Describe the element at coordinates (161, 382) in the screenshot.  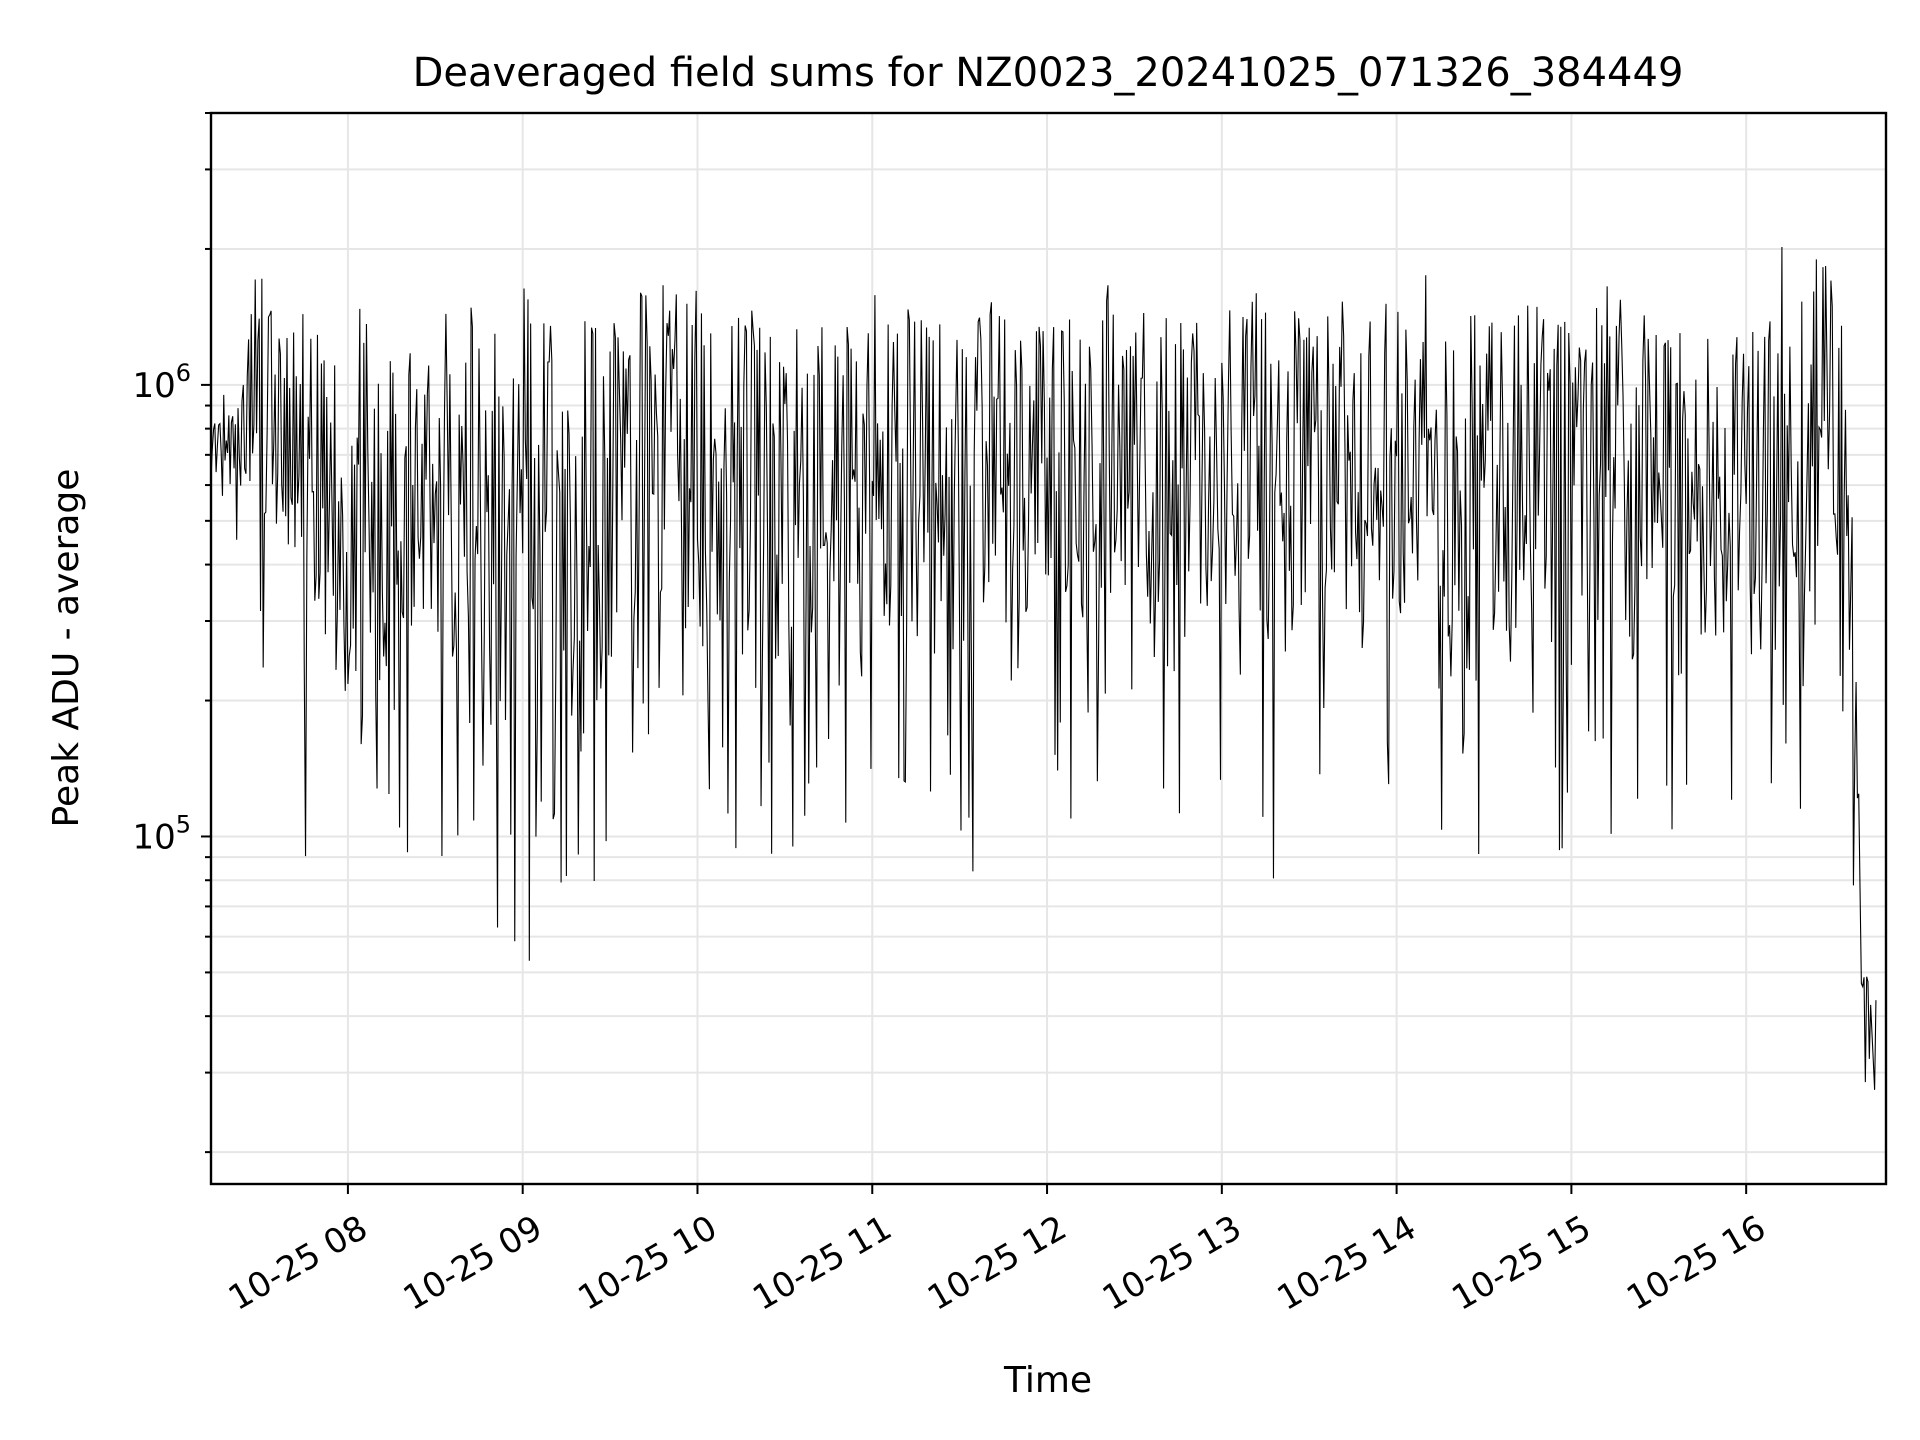
I see `y-tick-label: 10⁶` at that location.